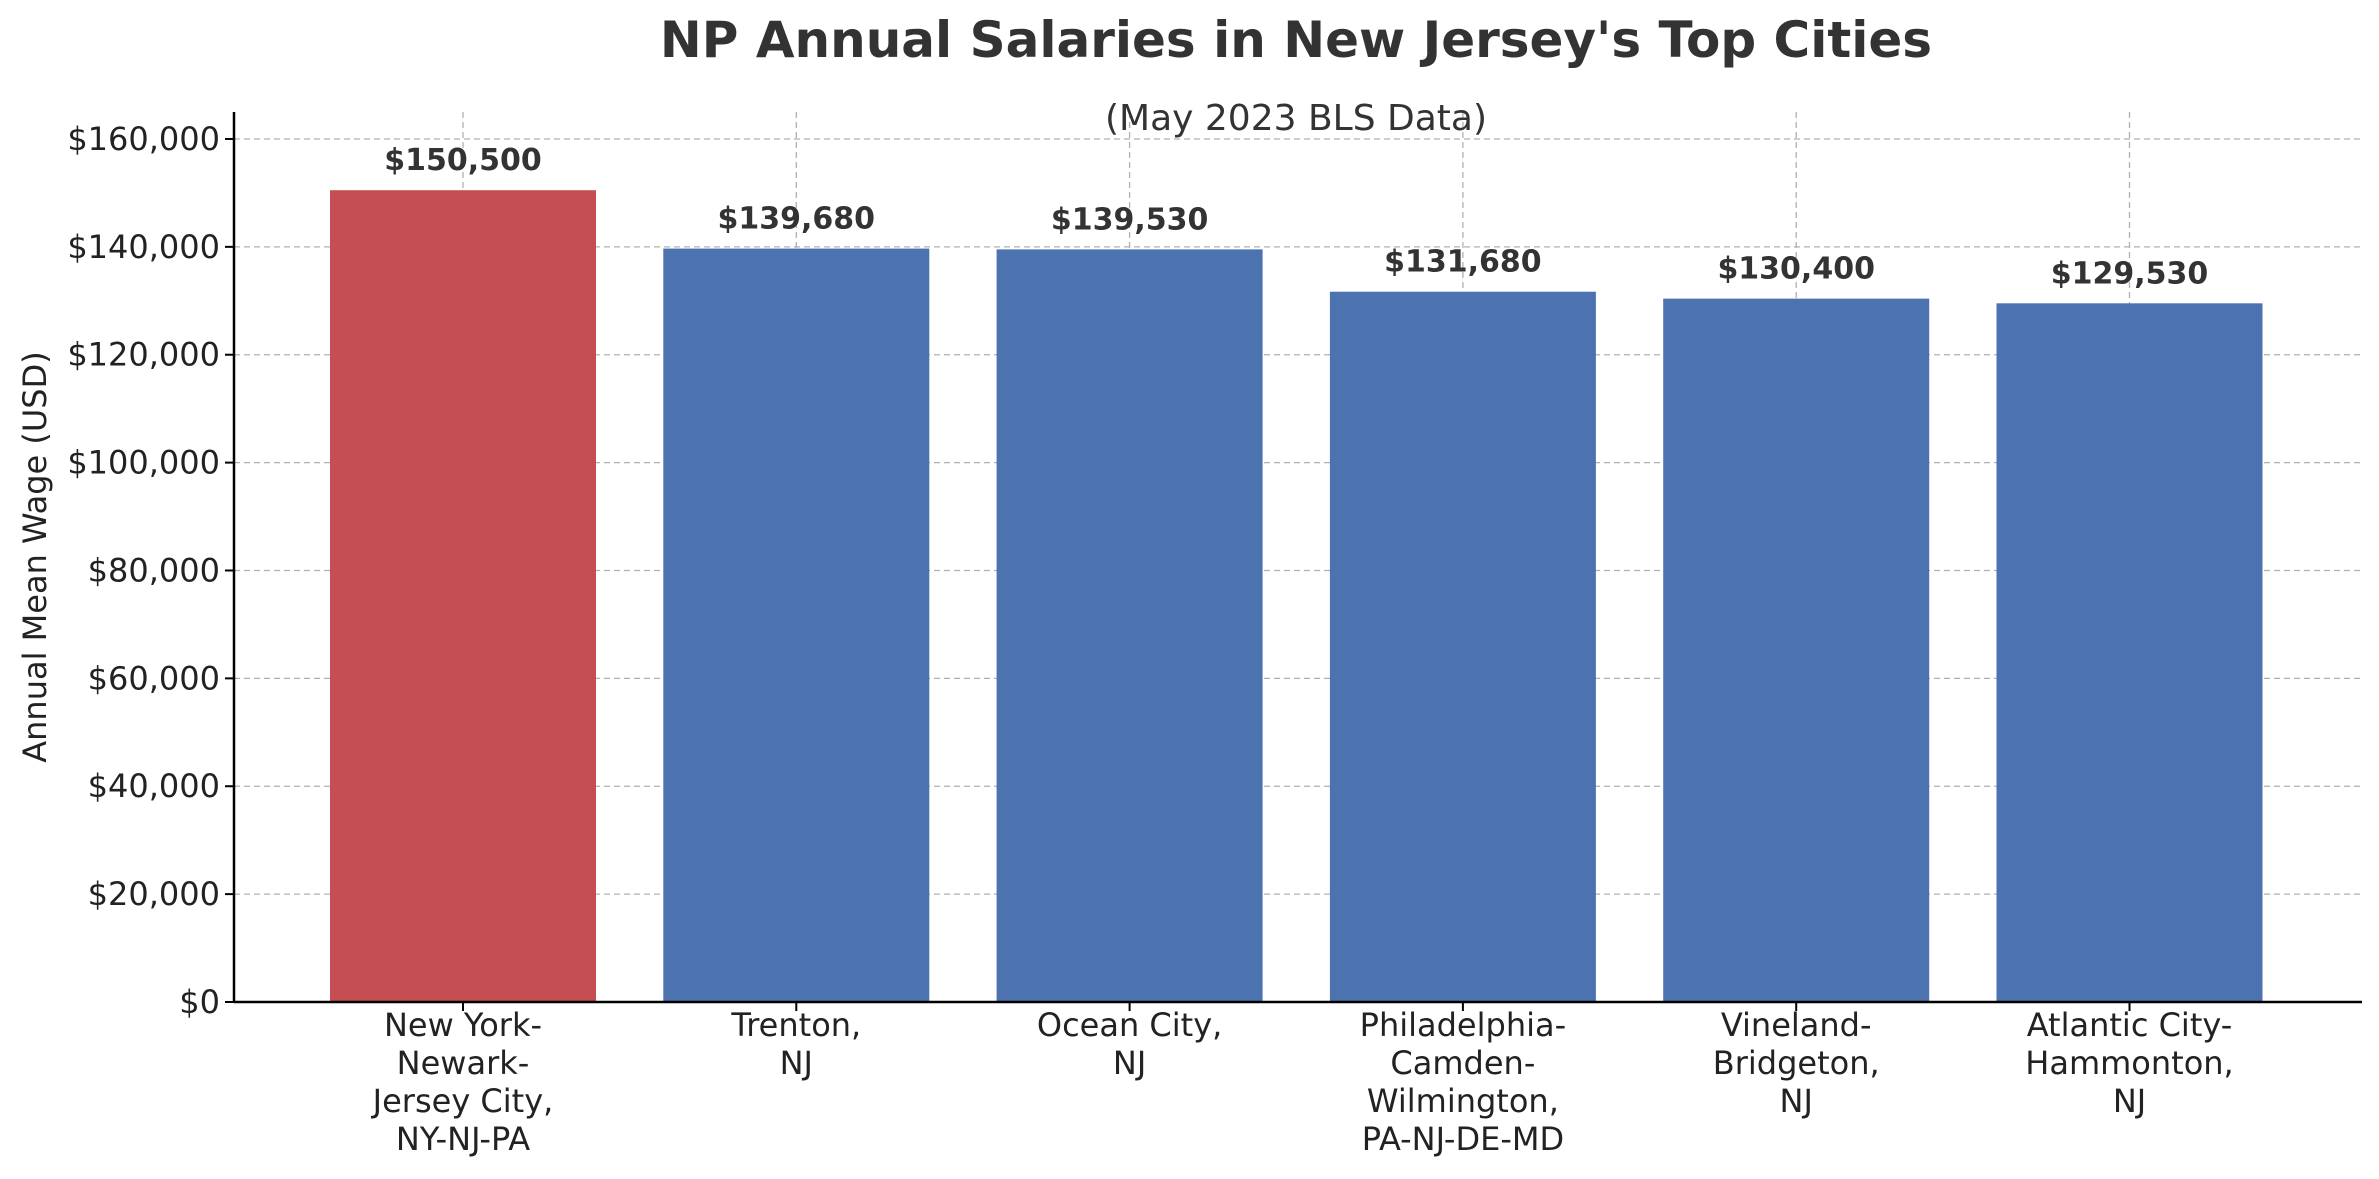 Image resolution: width=2379 pixels, height=1179 pixels. Describe the element at coordinates (795, 1044) in the screenshot. I see `x-tick-label: Trenton, NJ` at that location.